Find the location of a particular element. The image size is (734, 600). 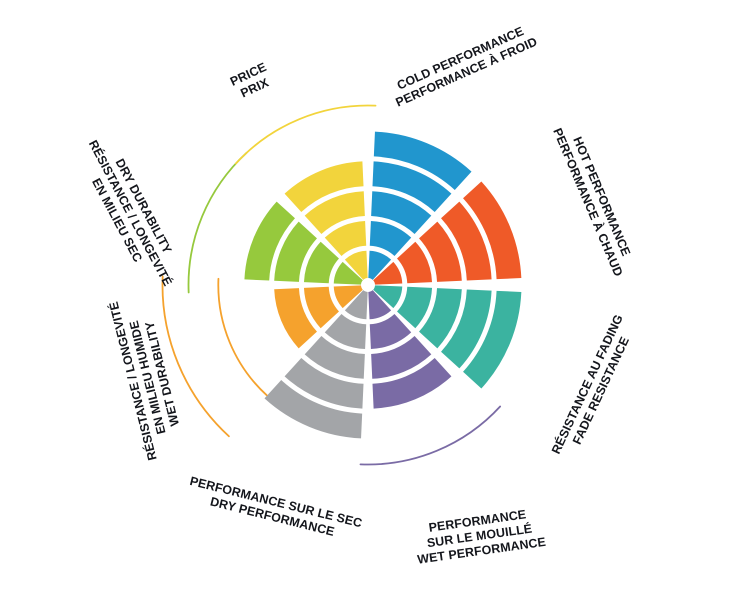

wedge-wet-durability is located at coordinates (318, 317).